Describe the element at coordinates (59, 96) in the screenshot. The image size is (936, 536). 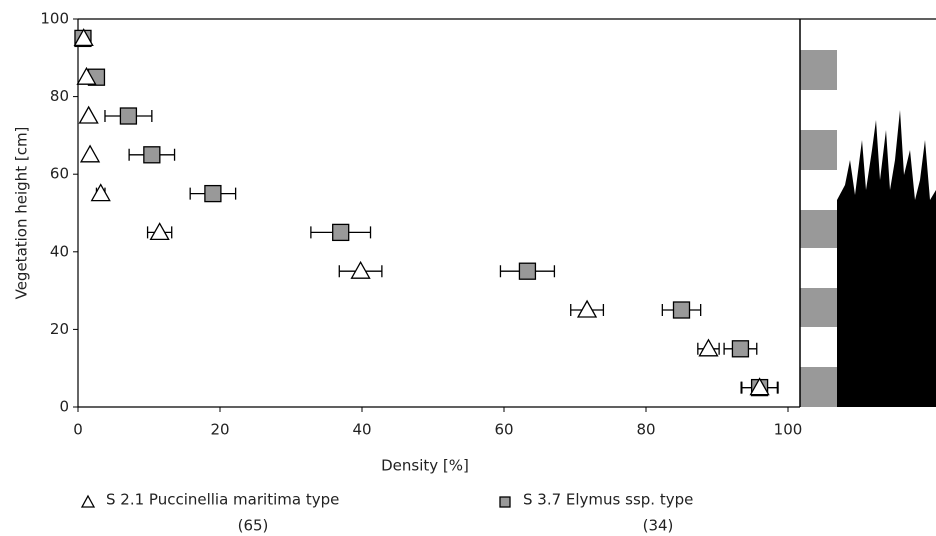
I see `y-tick-label: 80` at that location.